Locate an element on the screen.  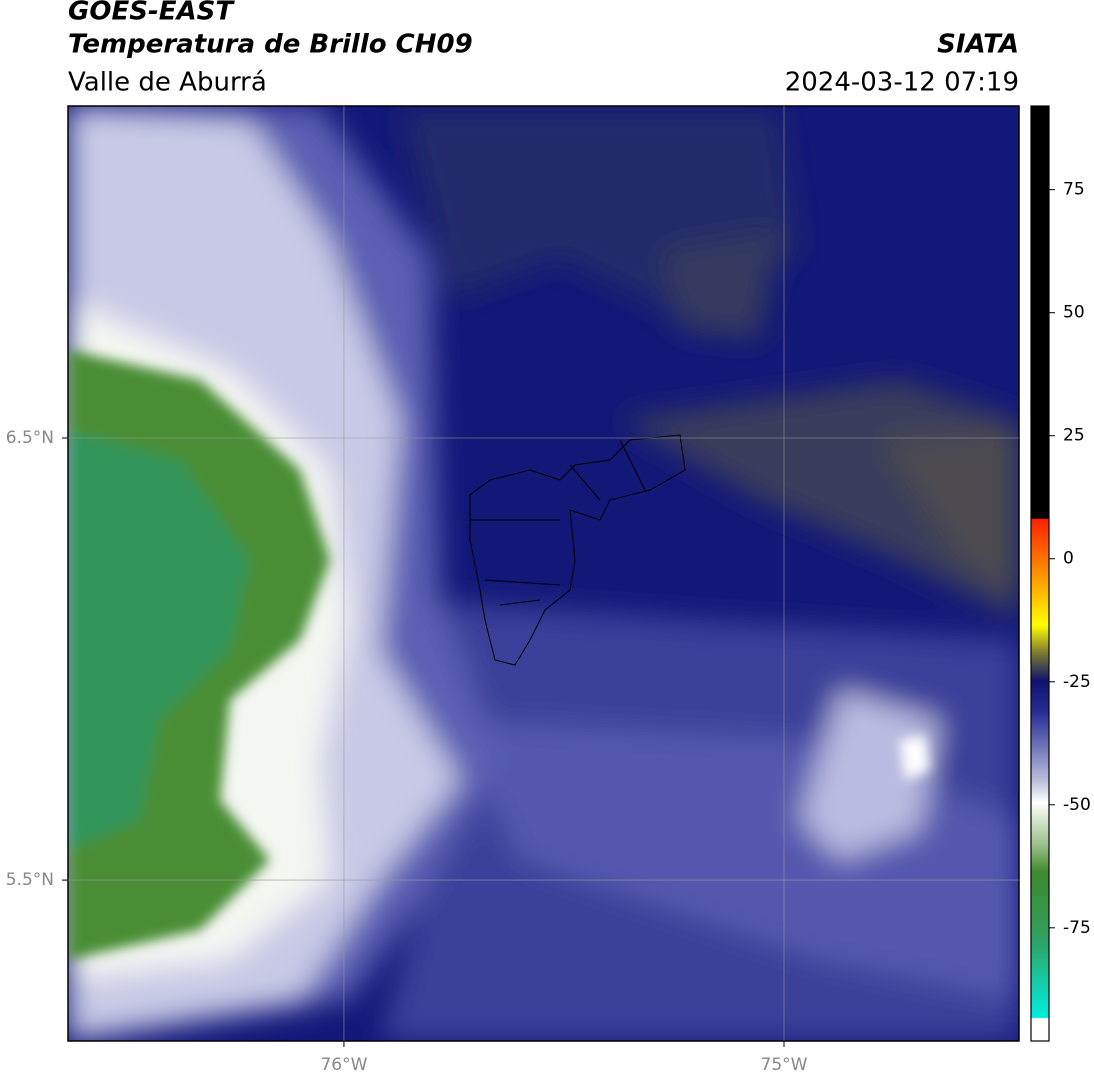
y-tick-label: 6.5°N is located at coordinates (30, 438).